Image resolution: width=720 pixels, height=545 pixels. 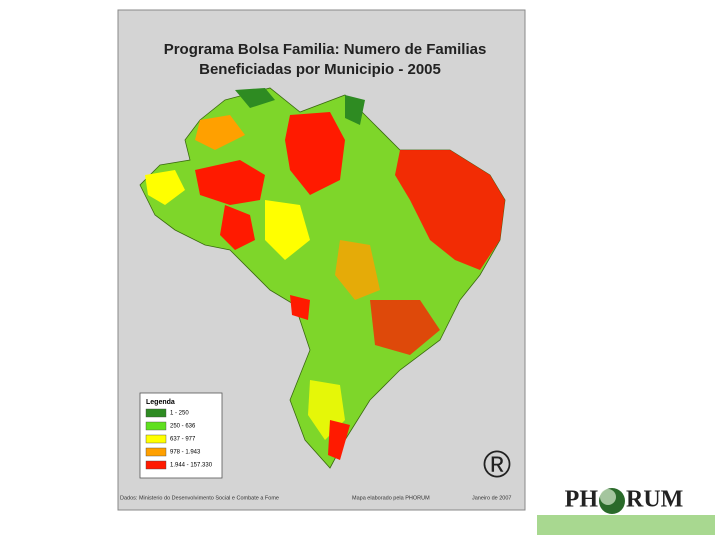 I want to click on legend-label: 978 - 1.943, so click(x=185, y=453).